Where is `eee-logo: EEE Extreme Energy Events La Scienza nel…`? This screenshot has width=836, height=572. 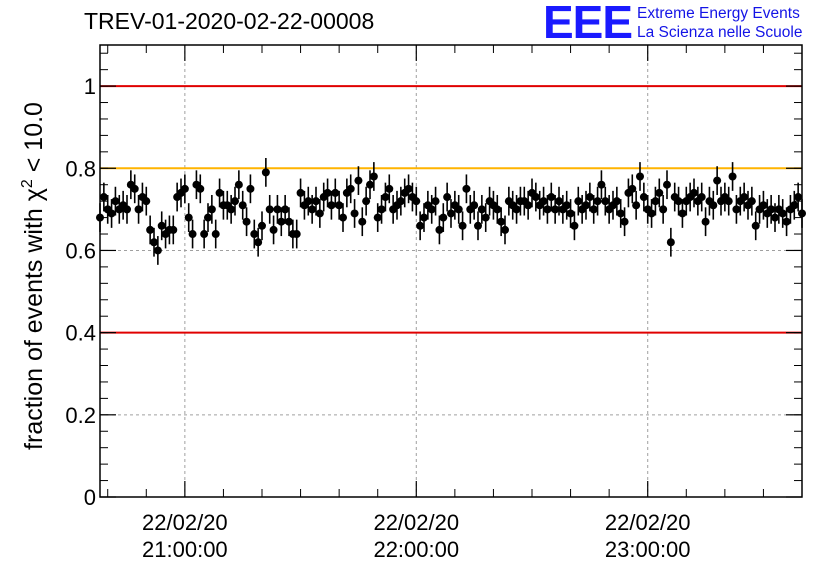
eee-logo: EEE Extreme Energy Events La Scienza nel… is located at coordinates (688, 24).